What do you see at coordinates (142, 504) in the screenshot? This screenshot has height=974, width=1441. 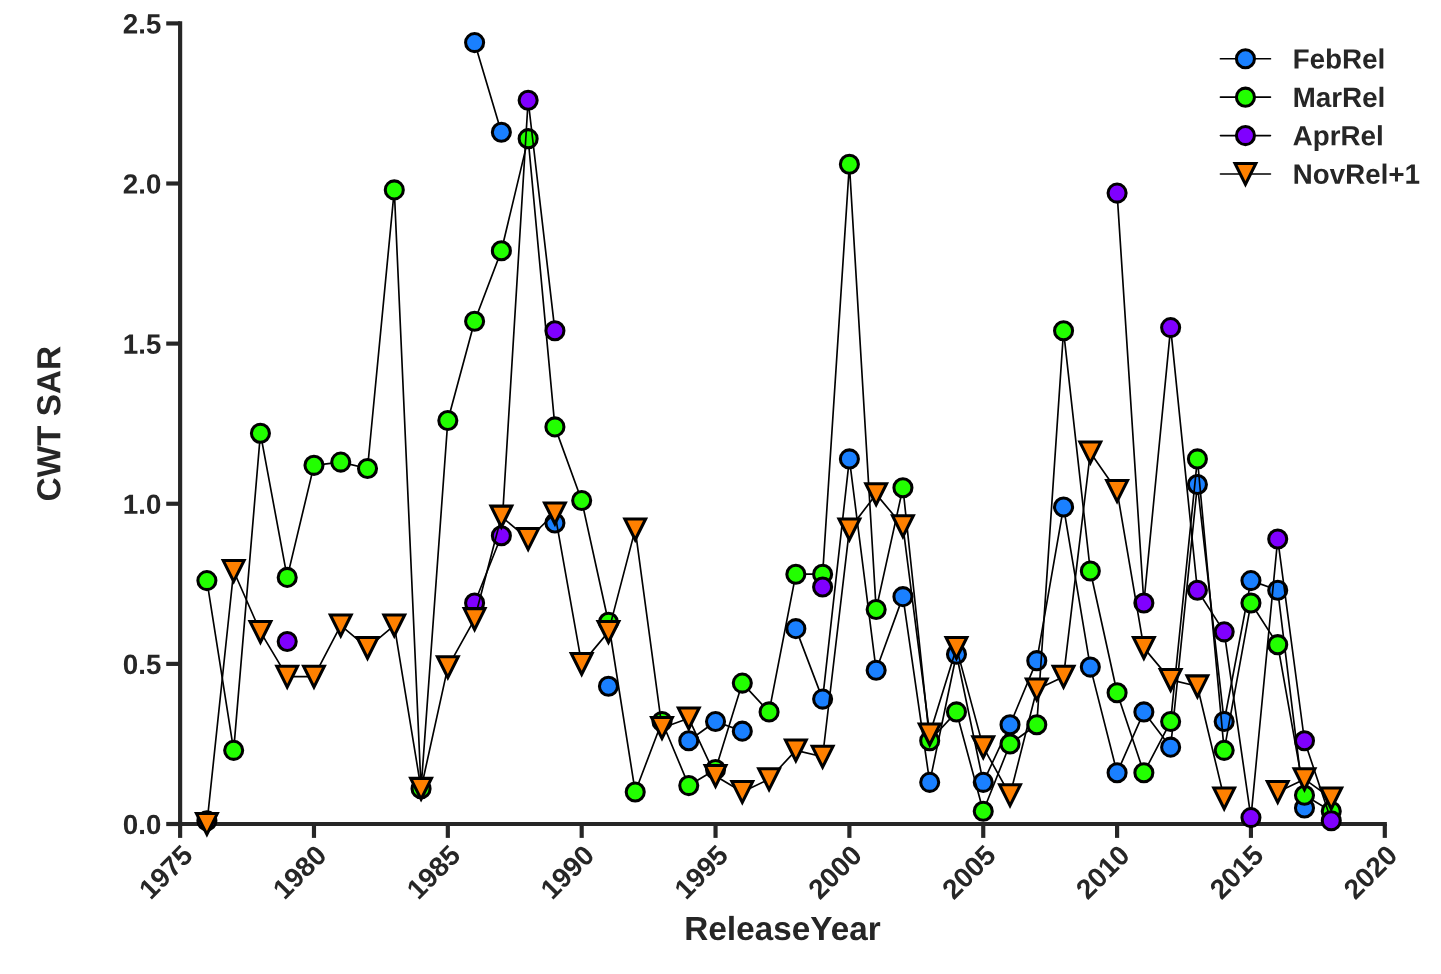 I see `y-tick-label: 1.0` at bounding box center [142, 504].